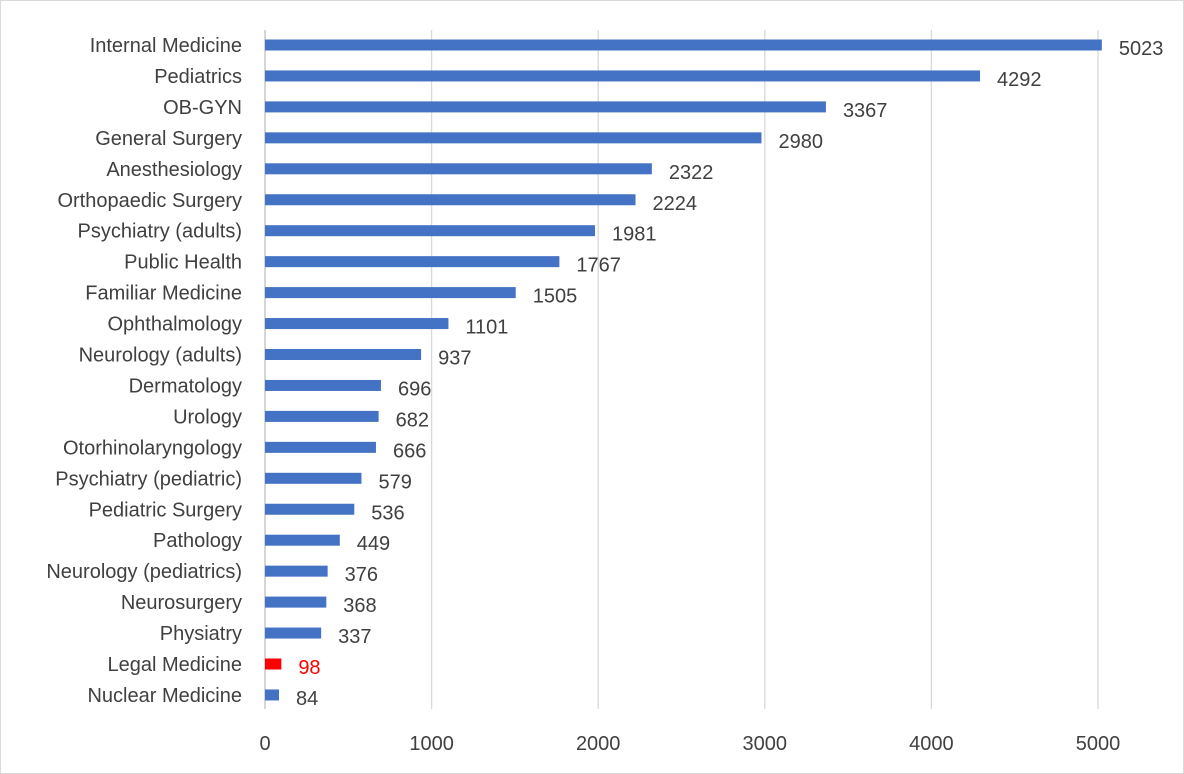  What do you see at coordinates (168, 139) in the screenshot?
I see `category-label: General Surgery` at bounding box center [168, 139].